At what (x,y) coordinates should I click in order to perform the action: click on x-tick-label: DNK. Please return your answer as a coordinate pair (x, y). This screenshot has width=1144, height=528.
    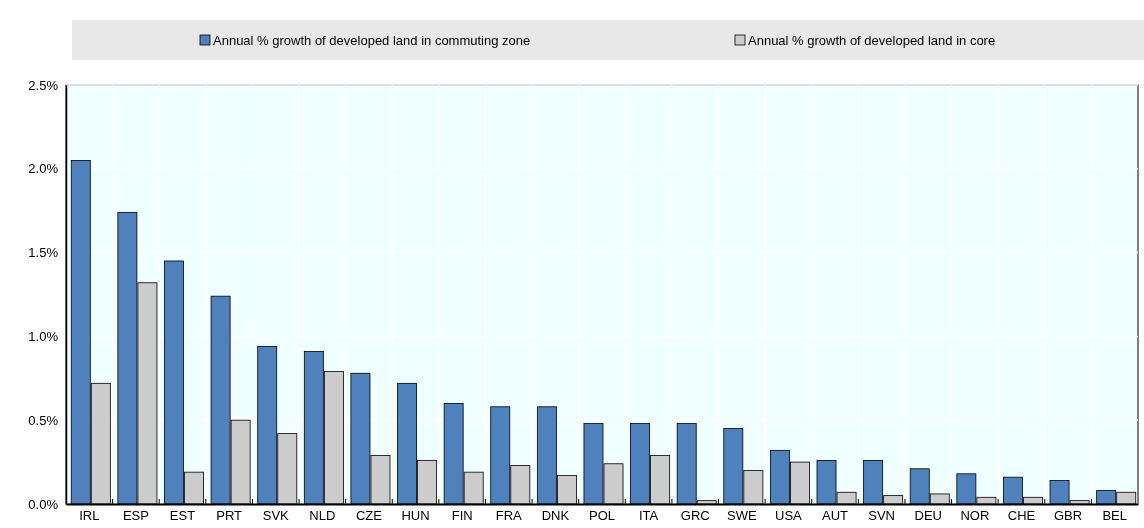
    Looking at the image, I should click on (555, 515).